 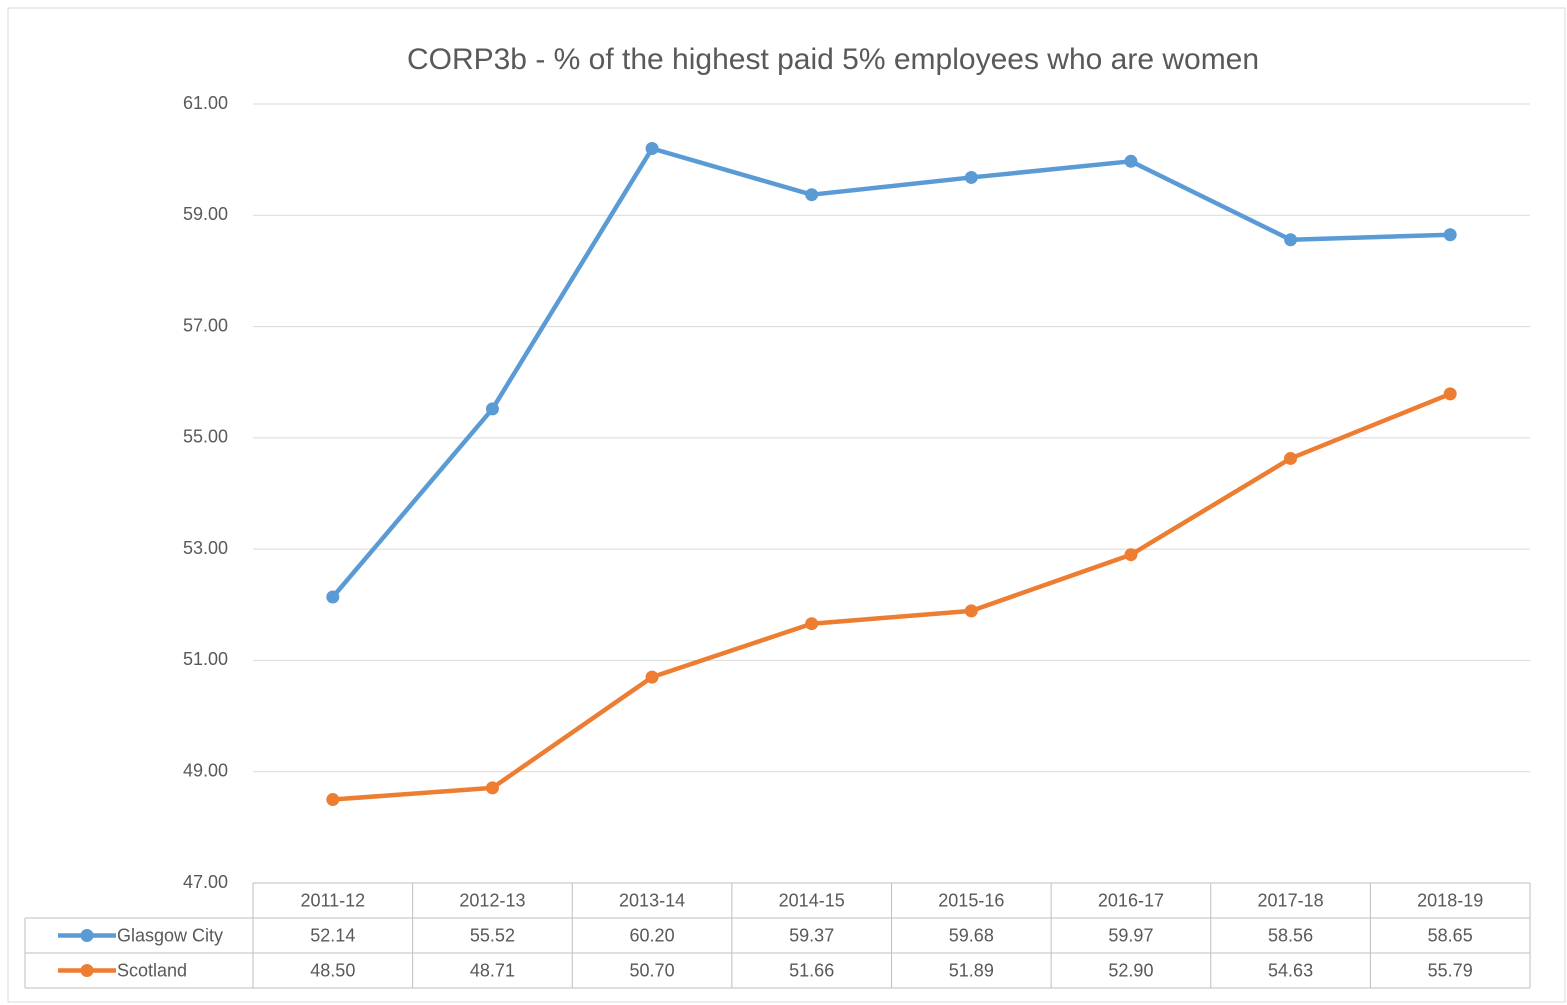 I want to click on table-value: 51.89, so click(x=971, y=970).